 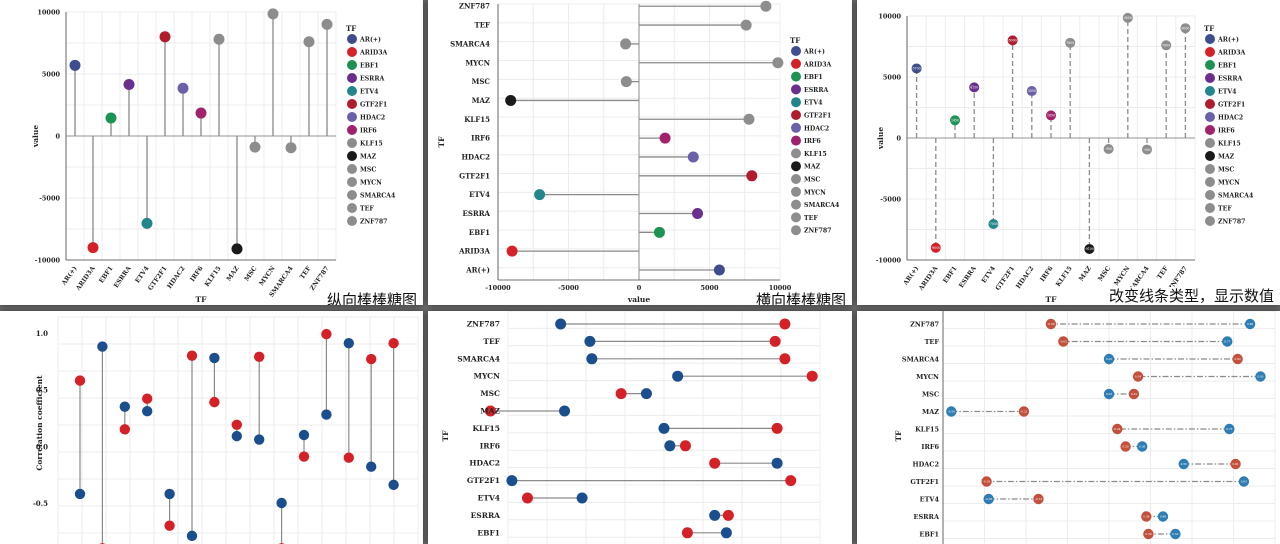 I want to click on point-red-tef, so click(x=775, y=341).